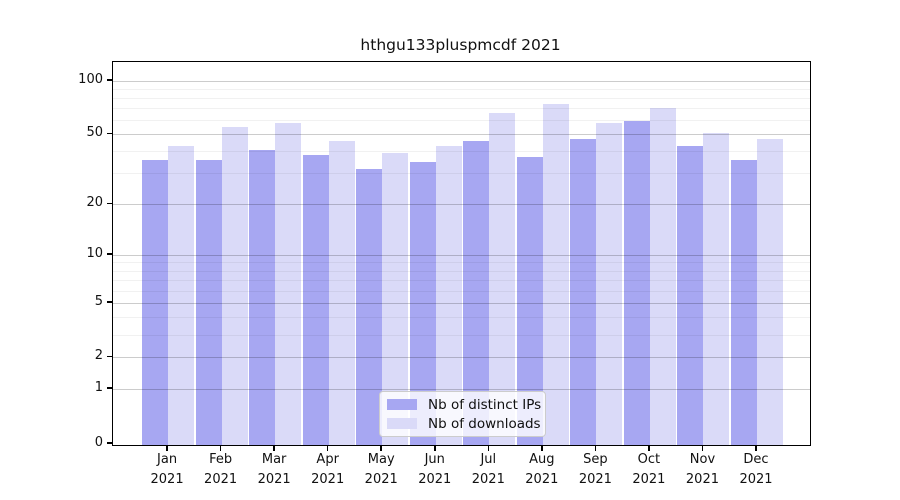  I want to click on x-tick-label: Jul 2021, so click(488, 469).